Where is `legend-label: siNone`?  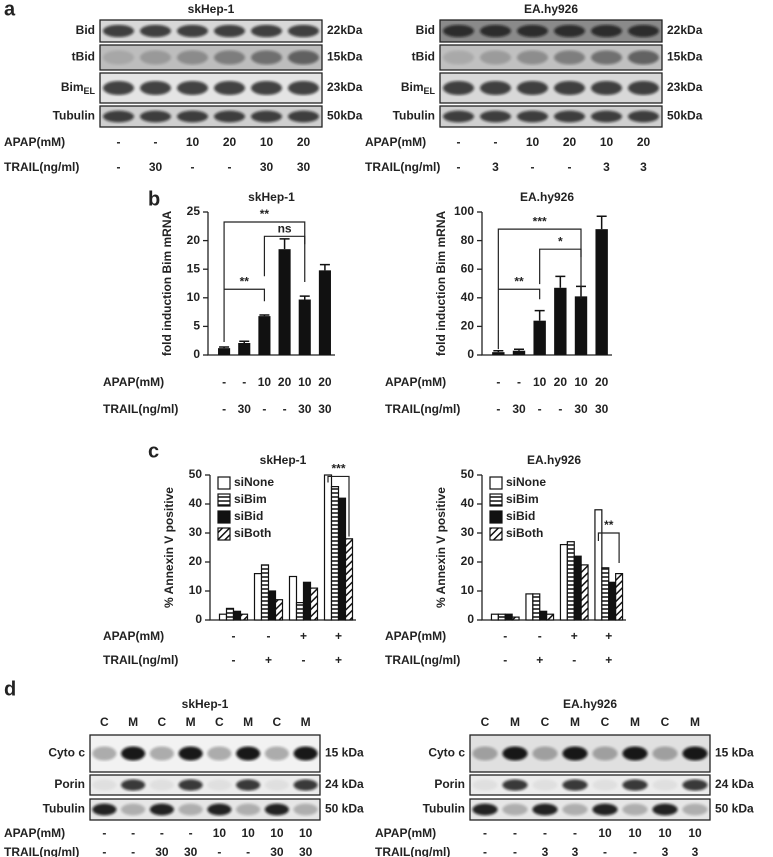 legend-label: siNone is located at coordinates (526, 482).